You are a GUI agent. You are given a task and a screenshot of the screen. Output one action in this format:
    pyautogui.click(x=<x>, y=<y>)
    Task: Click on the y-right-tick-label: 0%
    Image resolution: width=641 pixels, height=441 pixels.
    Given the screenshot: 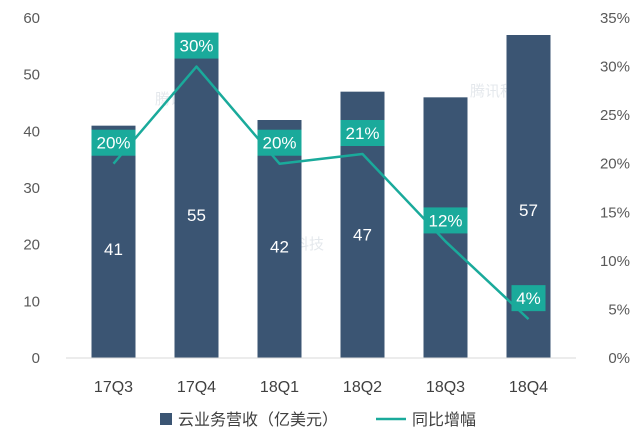 What is the action you would take?
    pyautogui.click(x=619, y=358)
    